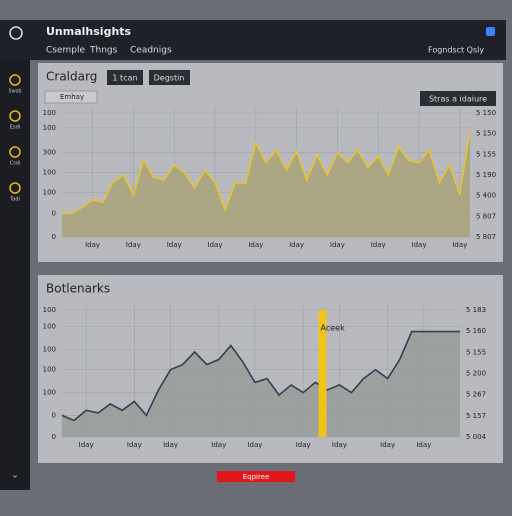 The height and width of the screenshot is (516, 512). I want to click on sidebar, so click(15, 275).